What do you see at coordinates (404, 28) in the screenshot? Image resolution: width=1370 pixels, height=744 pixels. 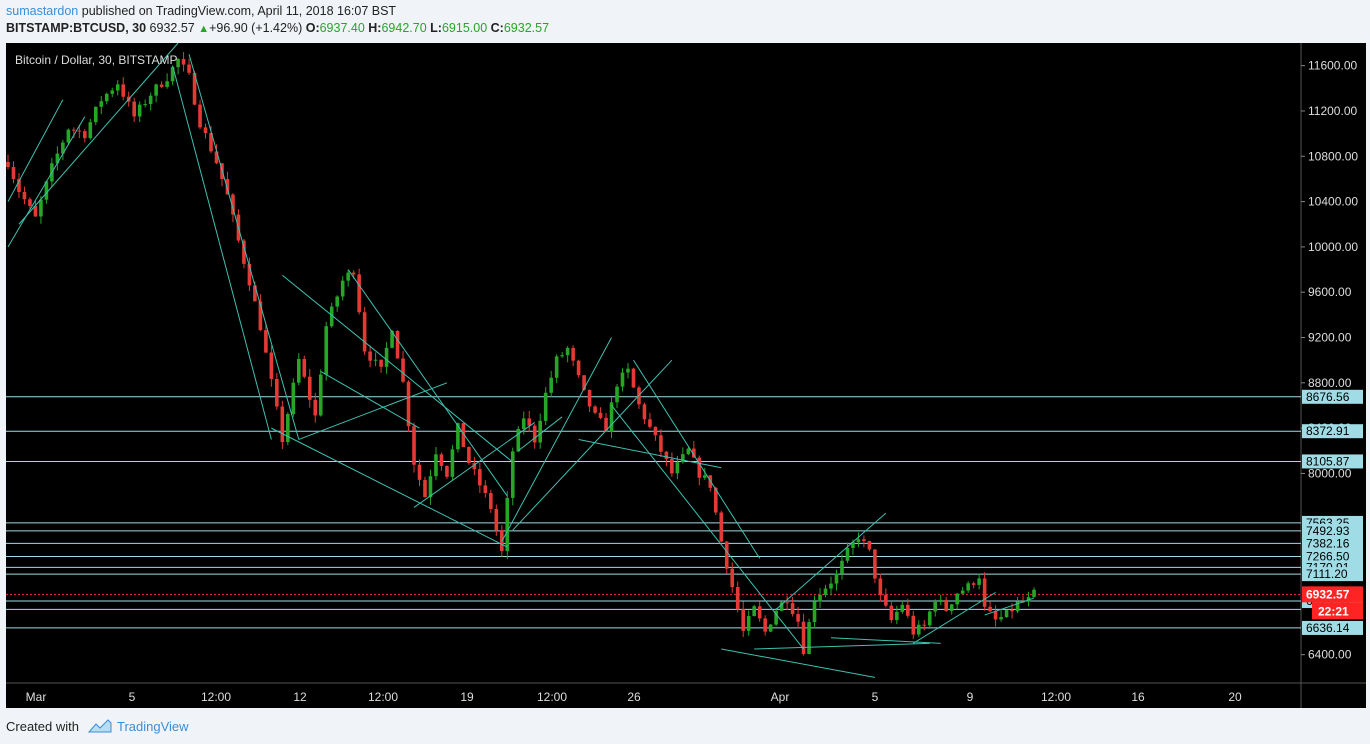 I see `high-value: 6942.70` at bounding box center [404, 28].